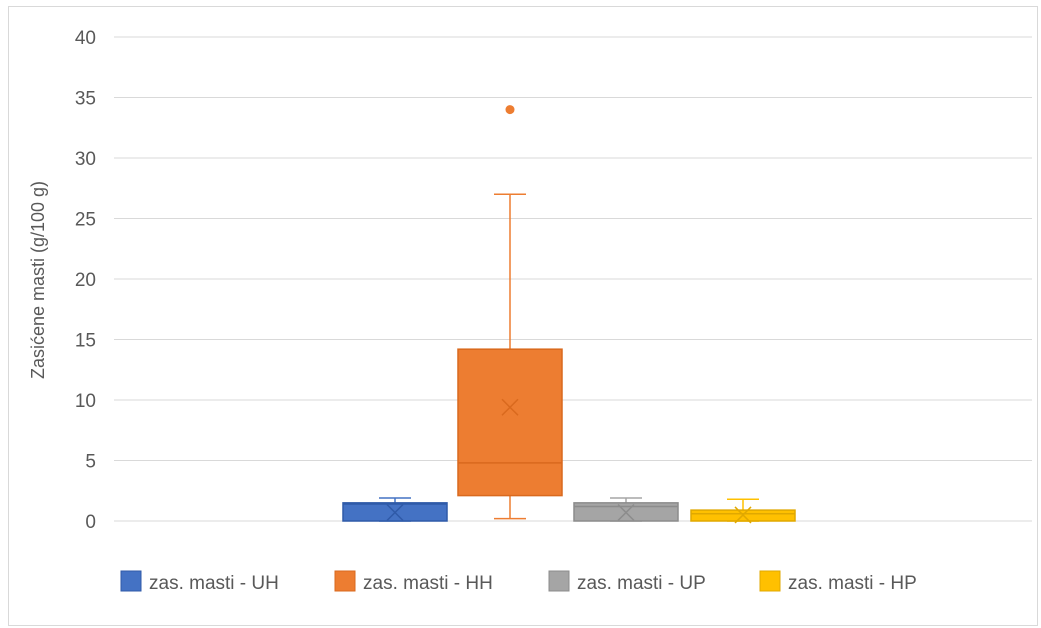  Describe the element at coordinates (852, 583) in the screenshot. I see `legend-label: zas. masti - HP` at that location.